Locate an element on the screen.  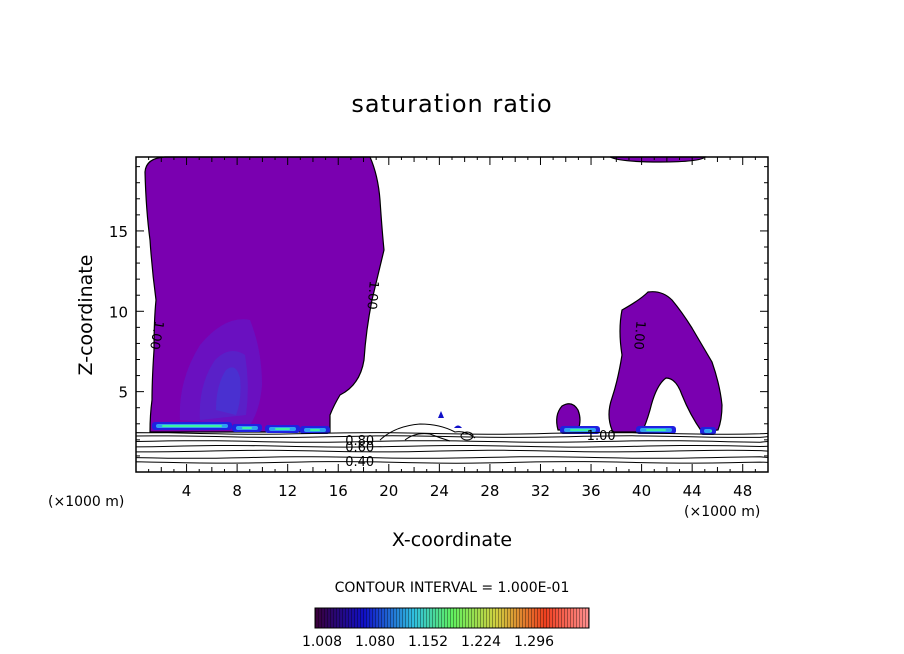
y-tick-label: 15 is located at coordinates (118, 232).